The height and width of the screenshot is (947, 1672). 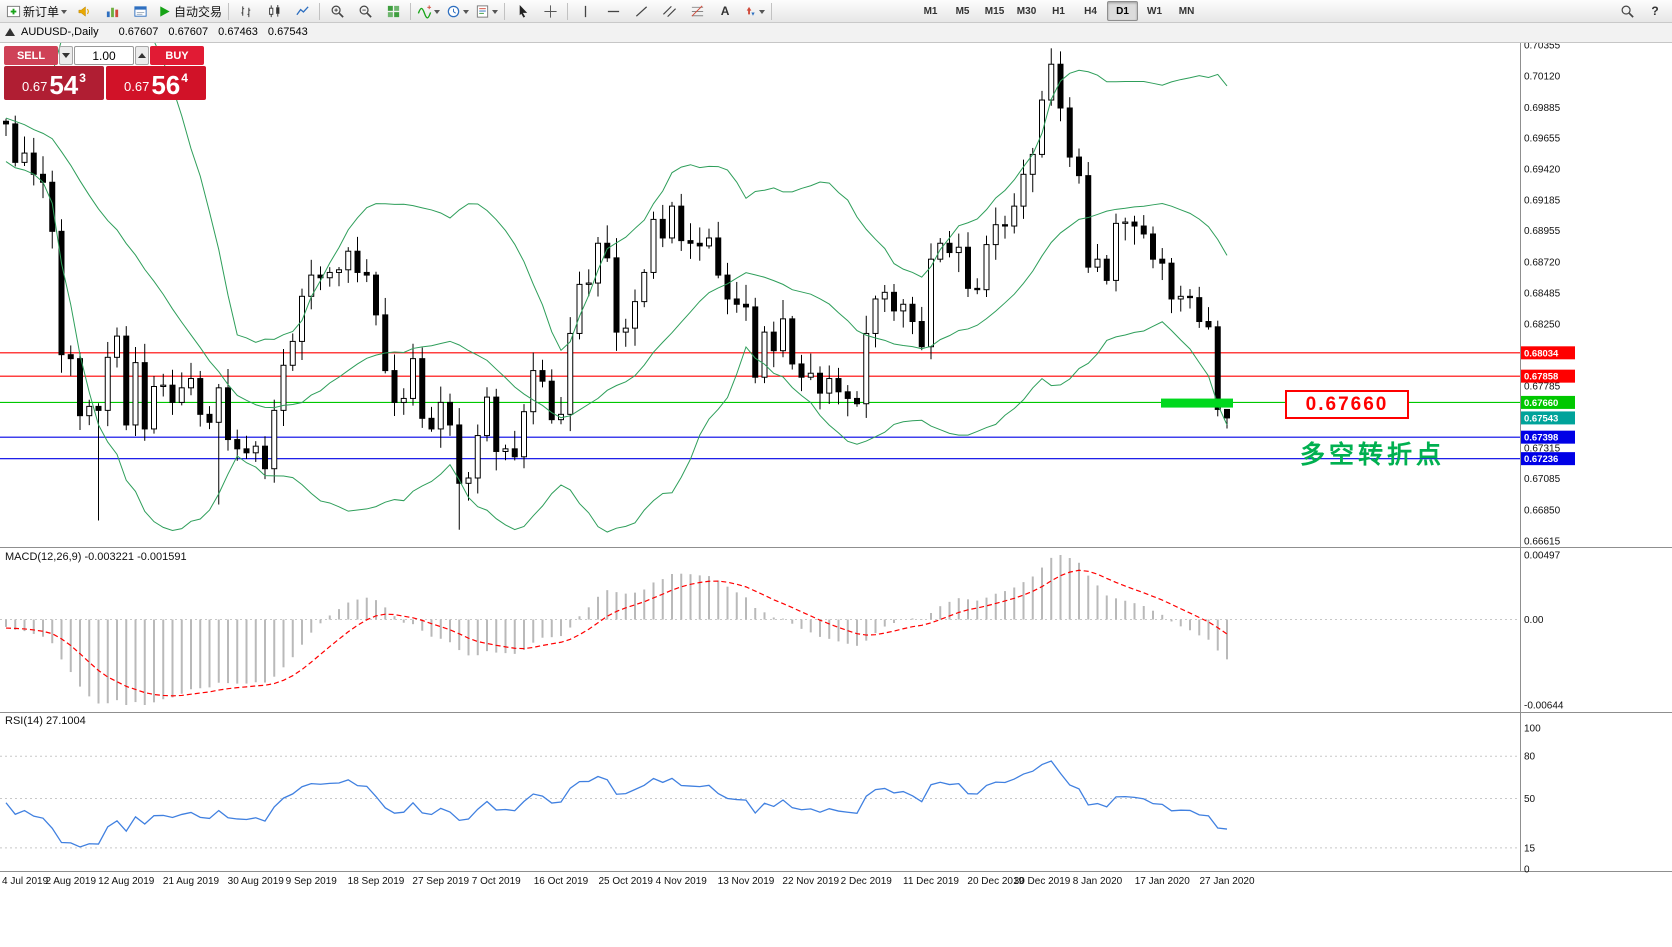 What do you see at coordinates (867, 881) in the screenshot?
I see `date-label: 2 Dec 2019` at bounding box center [867, 881].